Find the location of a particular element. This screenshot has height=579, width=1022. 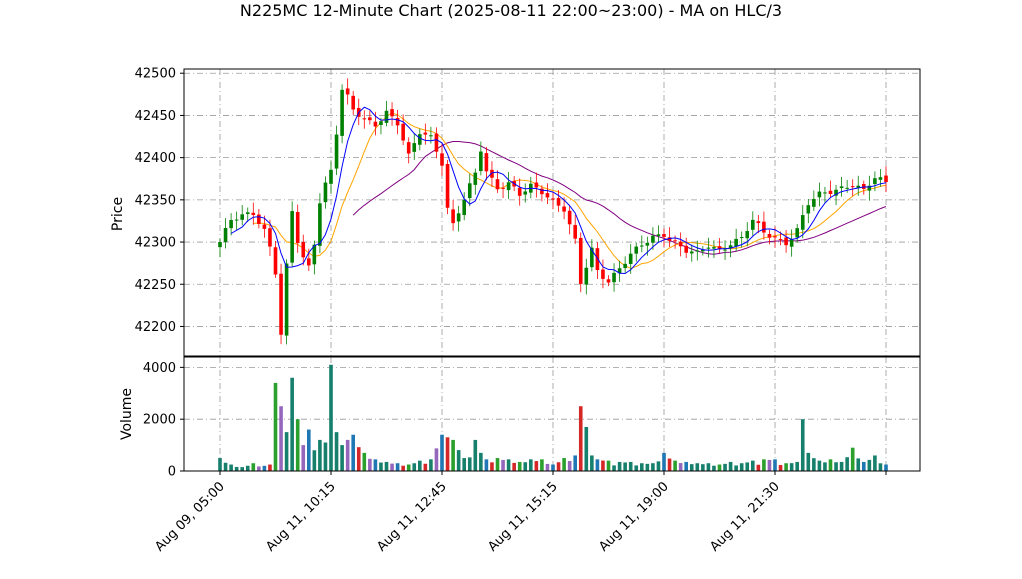

volume-y-tick-label: 2000 is located at coordinates (159, 420).